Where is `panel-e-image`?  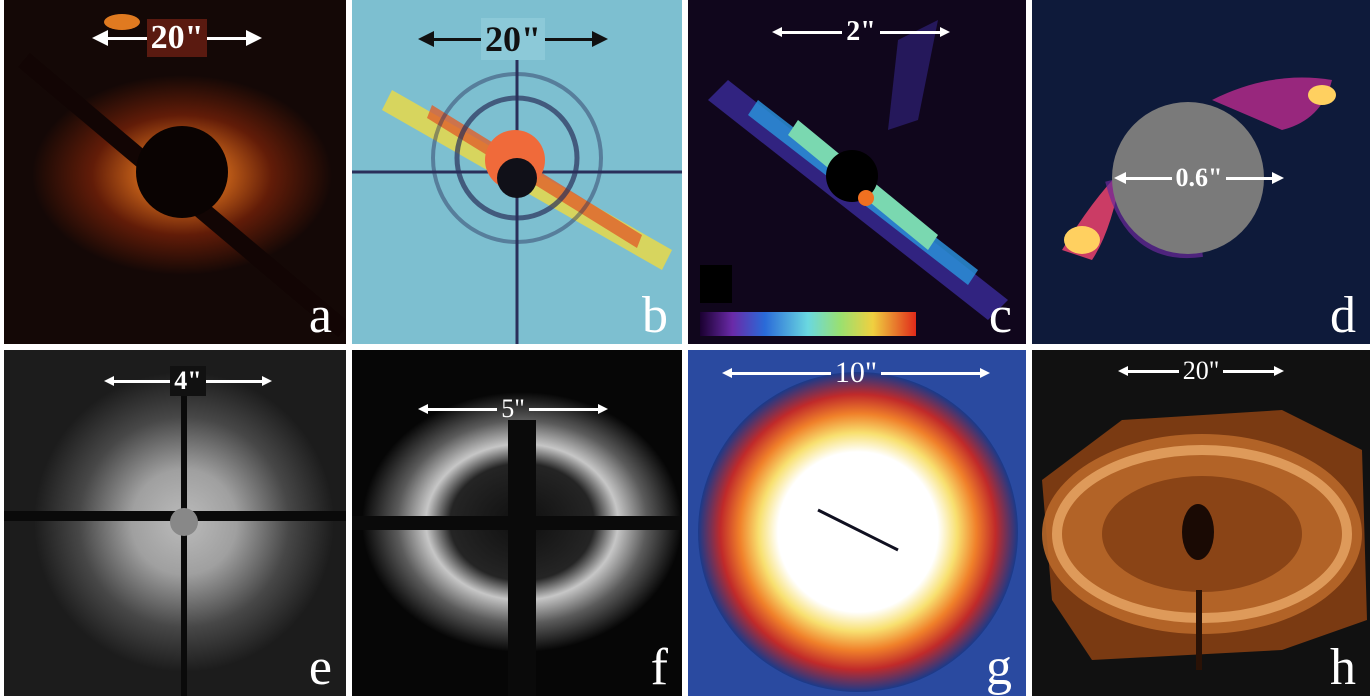 panel-e-image is located at coordinates (175, 534).